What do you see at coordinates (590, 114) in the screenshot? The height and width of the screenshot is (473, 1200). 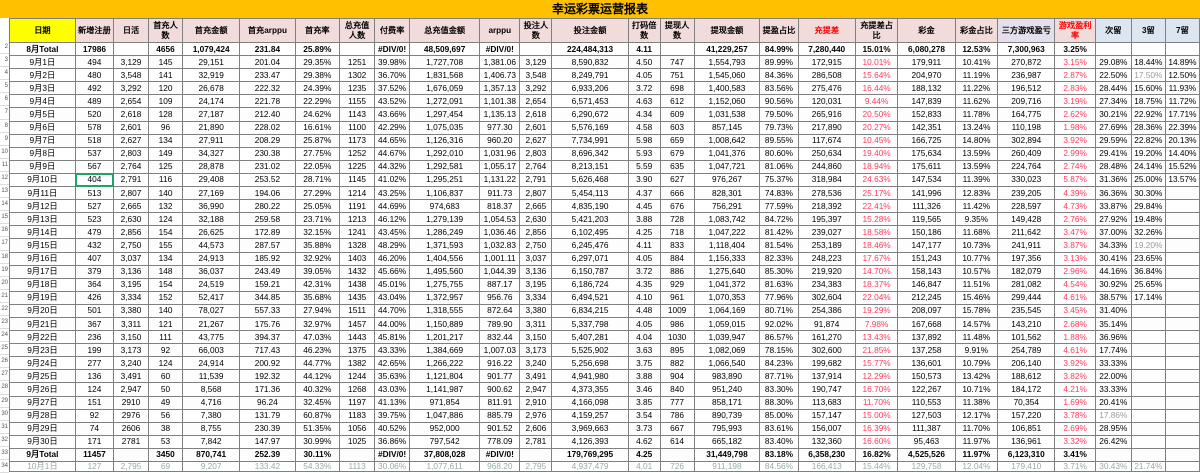 I see `cell-bet_amt: 6,290,672` at bounding box center [590, 114].